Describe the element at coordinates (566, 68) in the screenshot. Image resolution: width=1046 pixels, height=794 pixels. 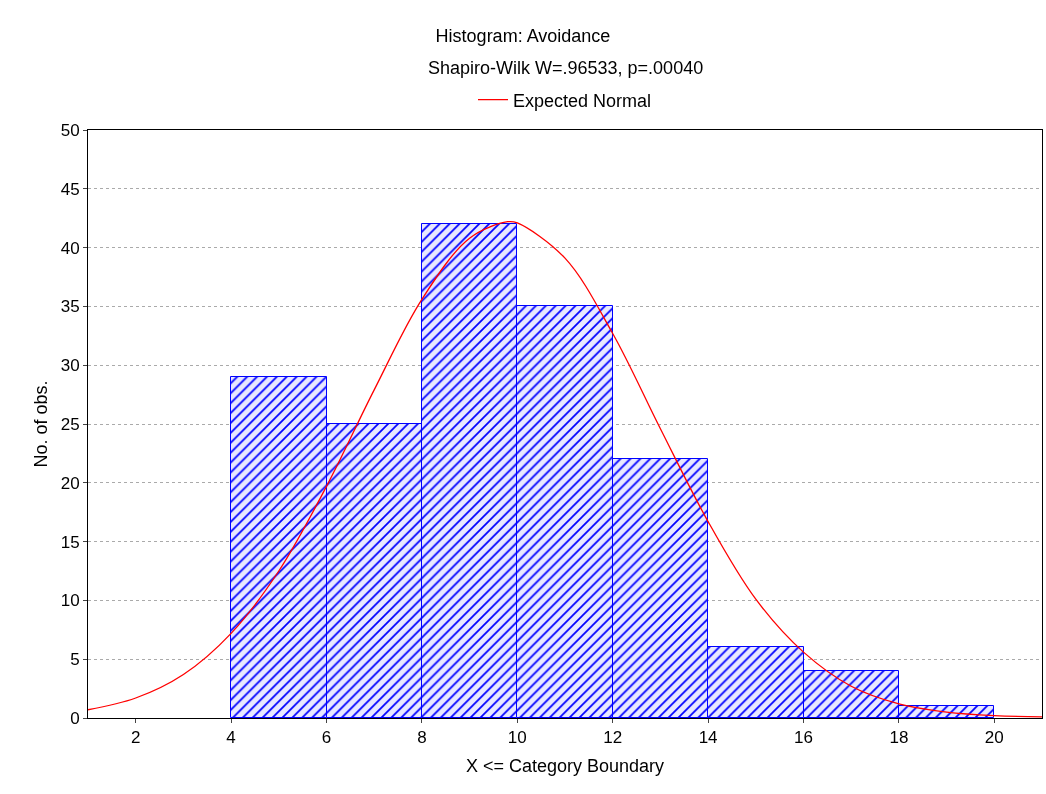
I see `chart-subtitle: Shapiro-Wilk W=.96533, p=.00040` at that location.